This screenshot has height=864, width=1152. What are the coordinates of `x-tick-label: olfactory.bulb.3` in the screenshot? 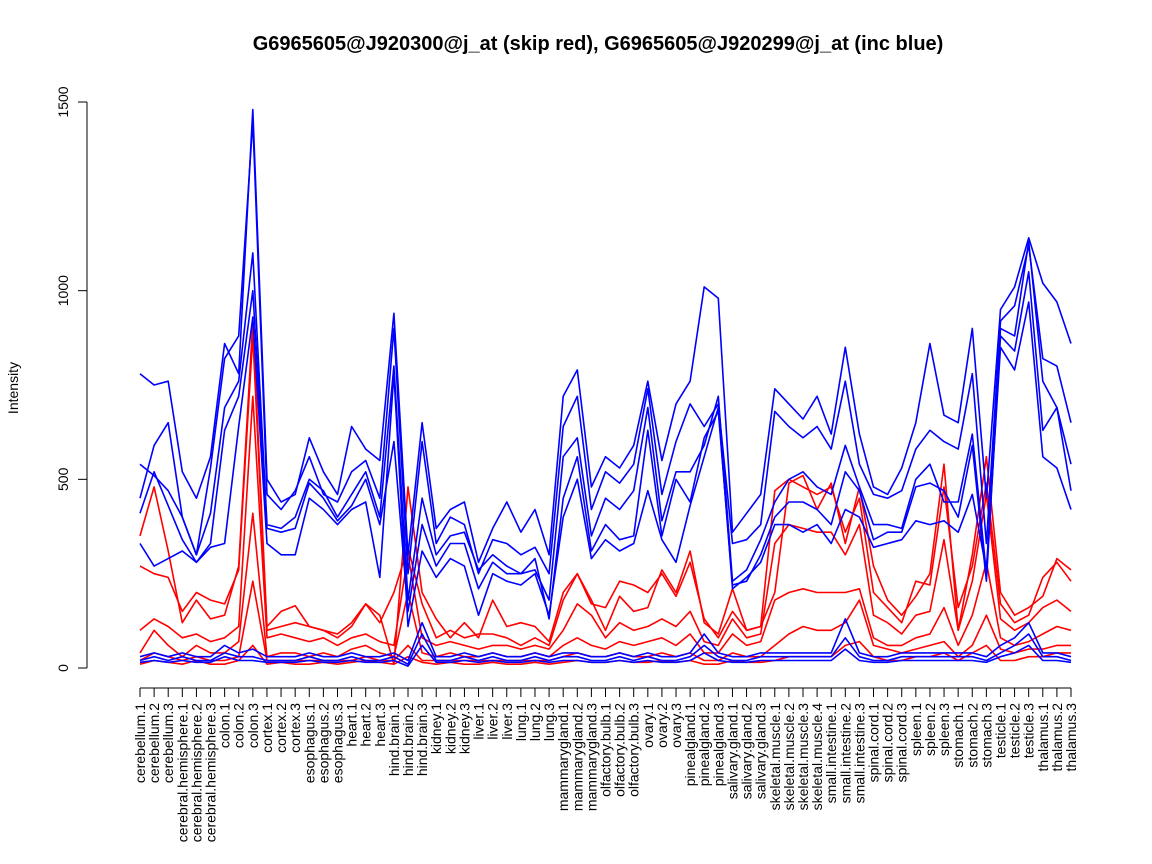 It's located at (634, 750).